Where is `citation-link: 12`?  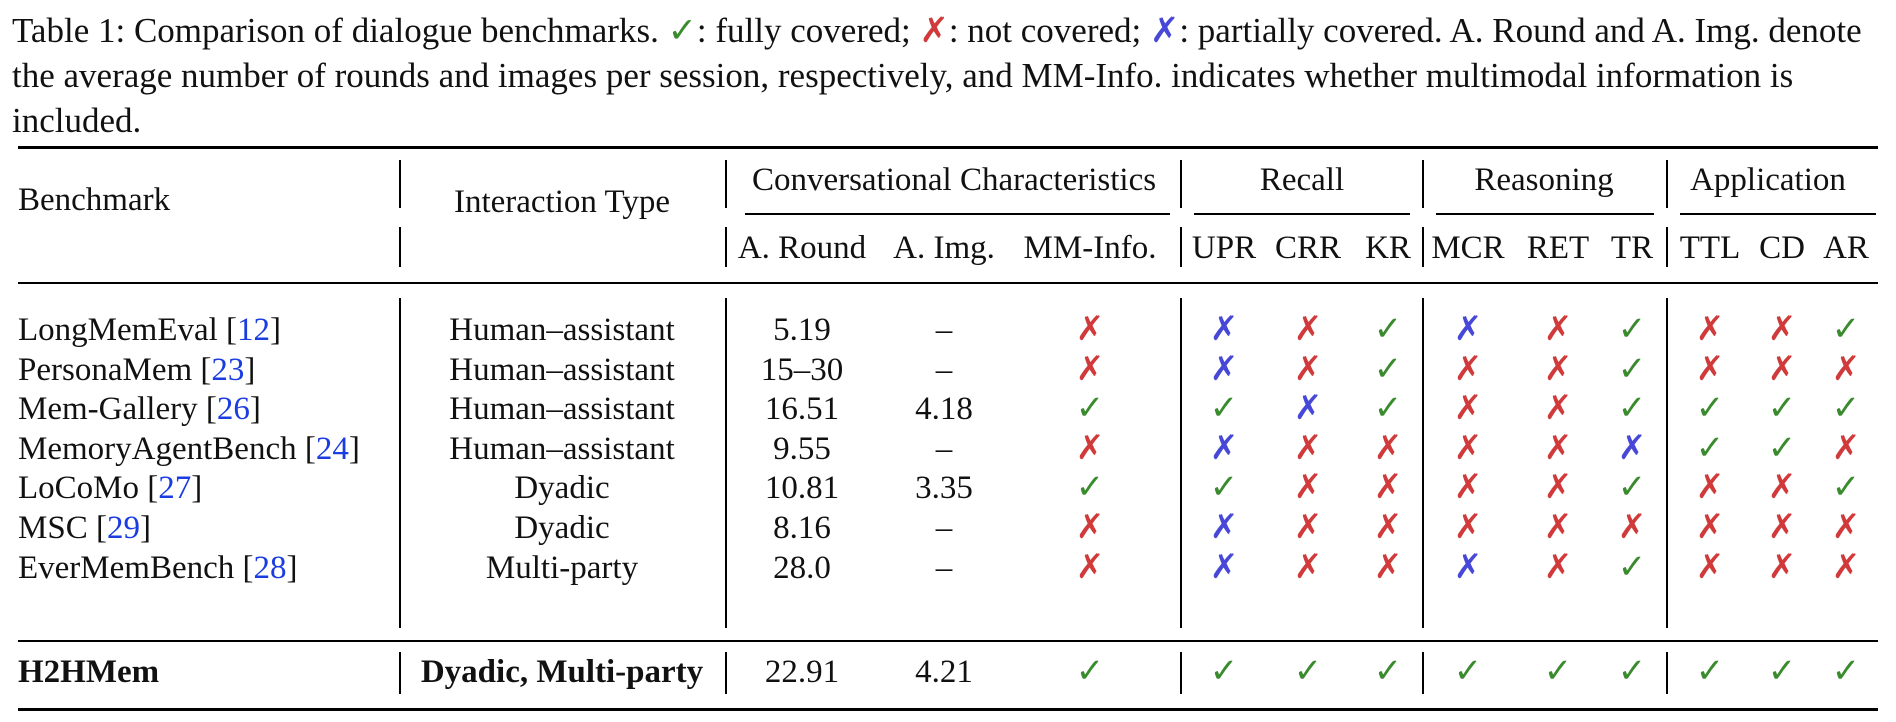 citation-link: 12 is located at coordinates (254, 330).